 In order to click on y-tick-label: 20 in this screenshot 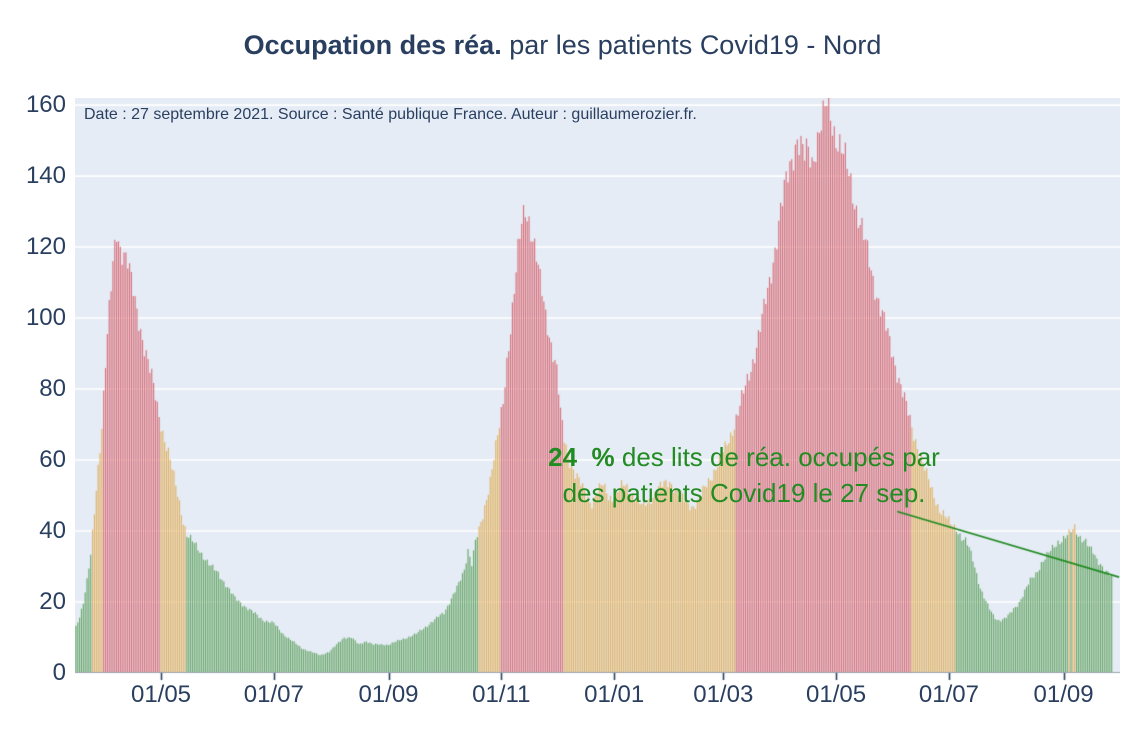, I will do `click(52, 601)`.